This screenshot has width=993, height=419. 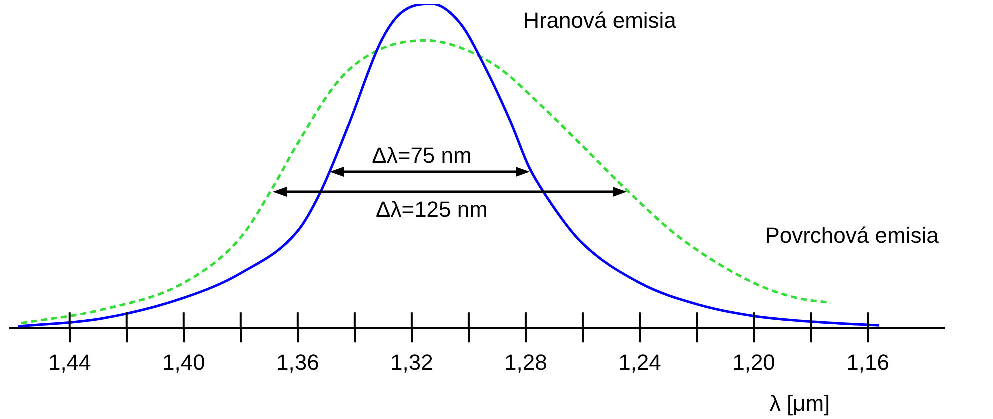 I want to click on x-tick-label: 1,24, so click(x=640, y=362).